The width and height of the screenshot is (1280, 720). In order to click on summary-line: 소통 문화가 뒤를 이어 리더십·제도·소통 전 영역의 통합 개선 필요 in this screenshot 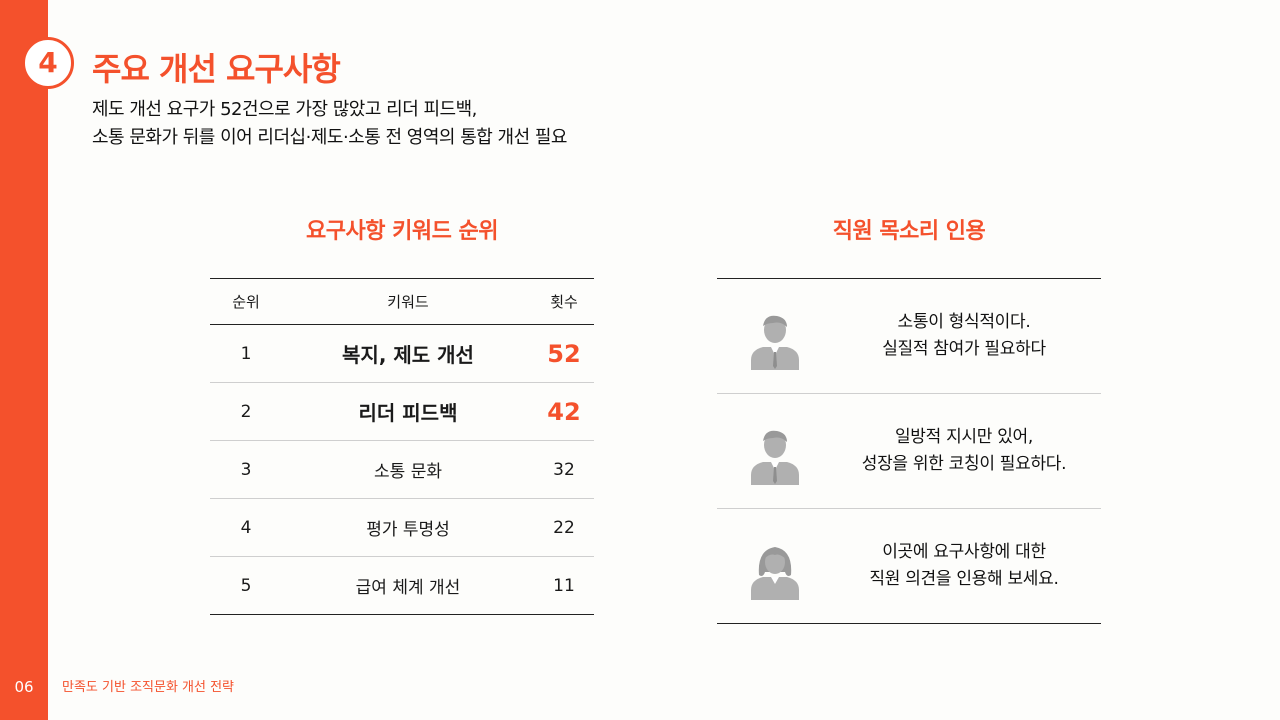, I will do `click(330, 137)`.